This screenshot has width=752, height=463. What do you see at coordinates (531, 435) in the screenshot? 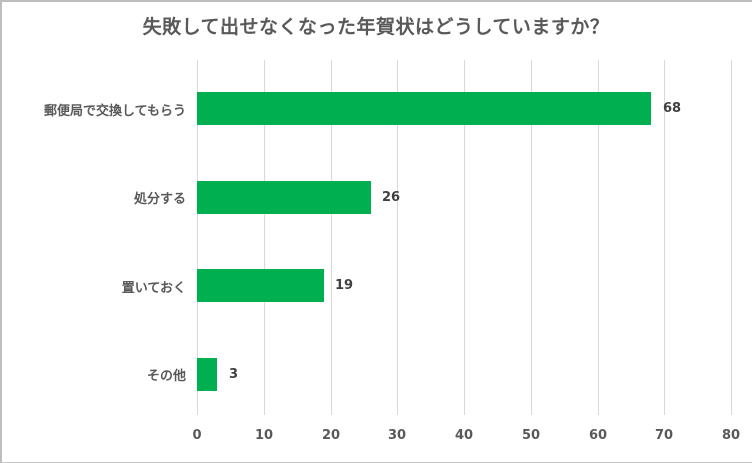
I see `x-tick-50: 50` at bounding box center [531, 435].